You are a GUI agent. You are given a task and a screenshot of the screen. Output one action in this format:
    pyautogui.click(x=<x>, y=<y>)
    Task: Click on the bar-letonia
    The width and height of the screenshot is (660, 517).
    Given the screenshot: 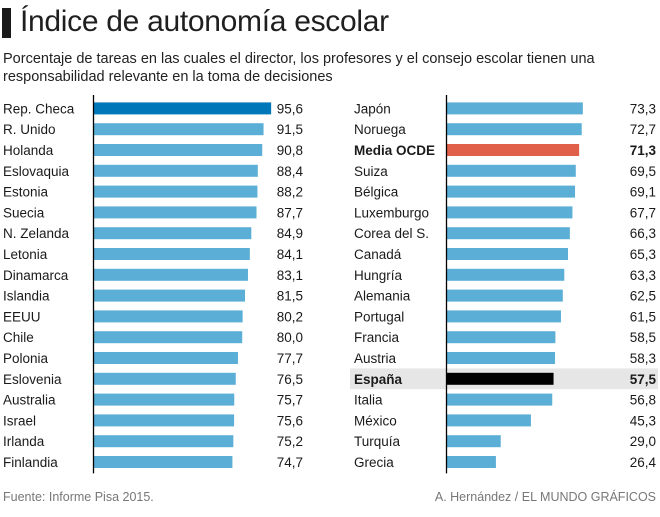 What is the action you would take?
    pyautogui.click(x=172, y=254)
    